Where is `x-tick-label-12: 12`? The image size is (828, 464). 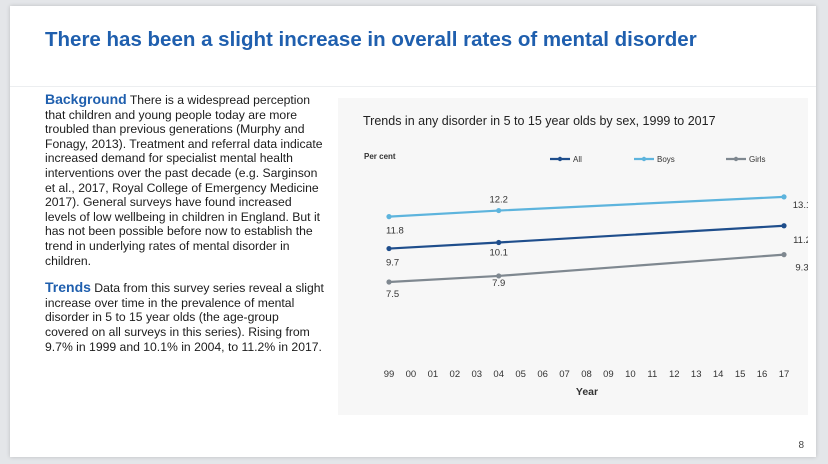
x-tick-label-12: 12 is located at coordinates (674, 374).